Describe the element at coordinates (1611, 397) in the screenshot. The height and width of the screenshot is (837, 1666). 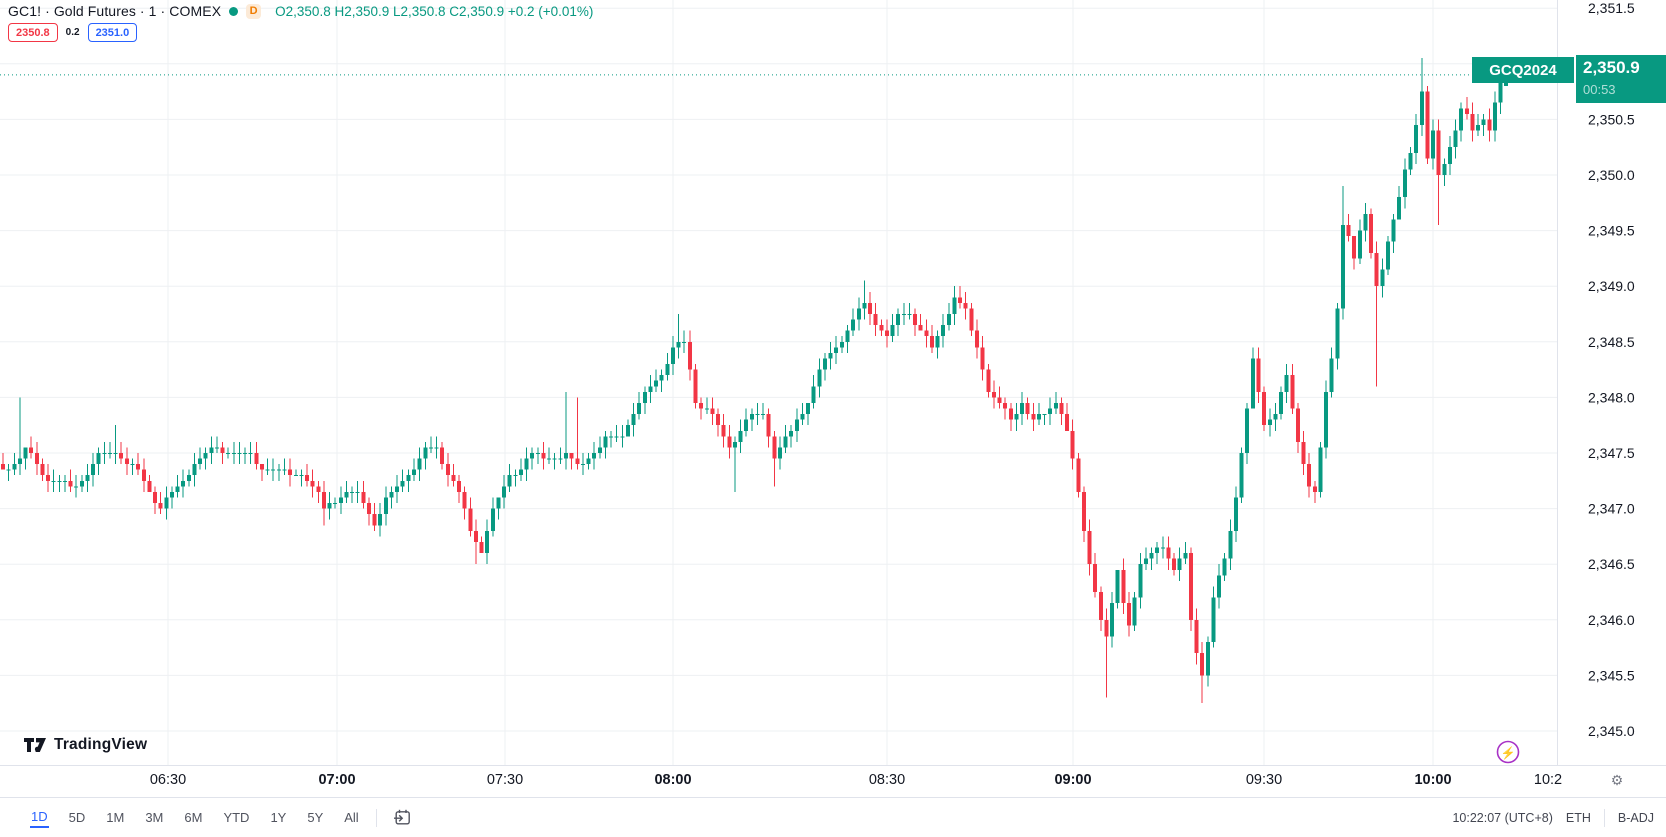
I see `price-tick-label: 2,348.0` at that location.